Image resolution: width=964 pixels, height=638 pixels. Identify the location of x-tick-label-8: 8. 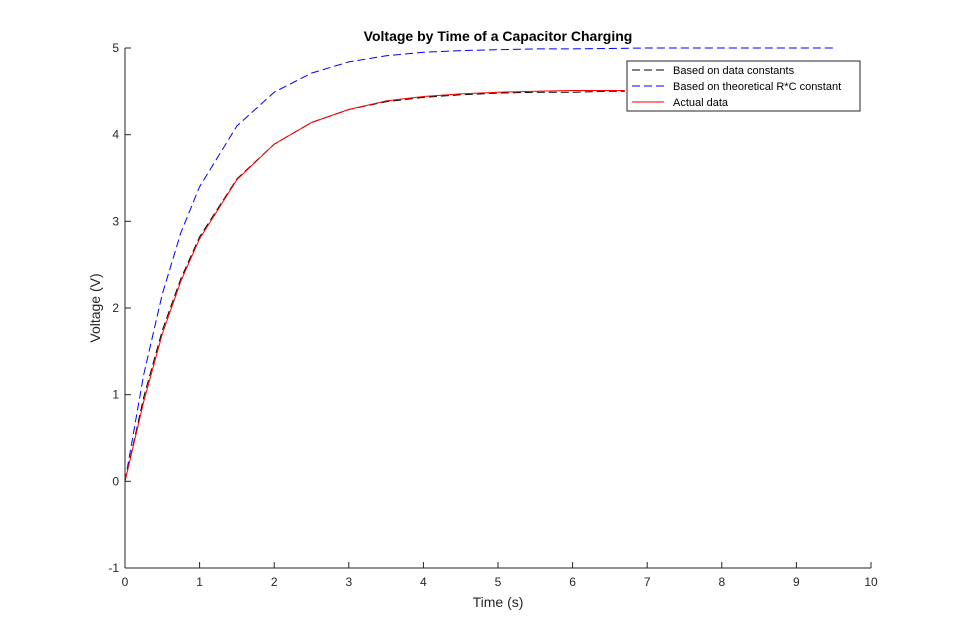
(721, 582).